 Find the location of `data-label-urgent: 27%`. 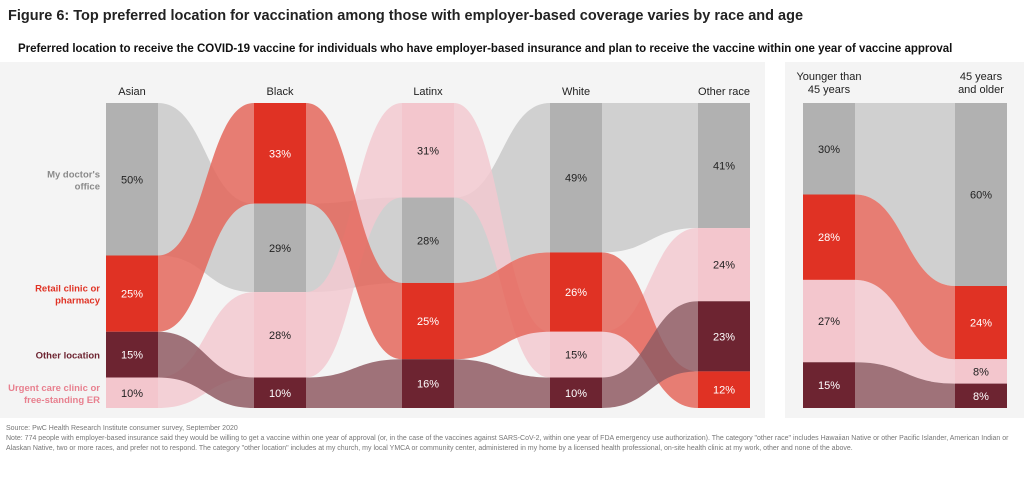

data-label-urgent: 27% is located at coordinates (829, 322).